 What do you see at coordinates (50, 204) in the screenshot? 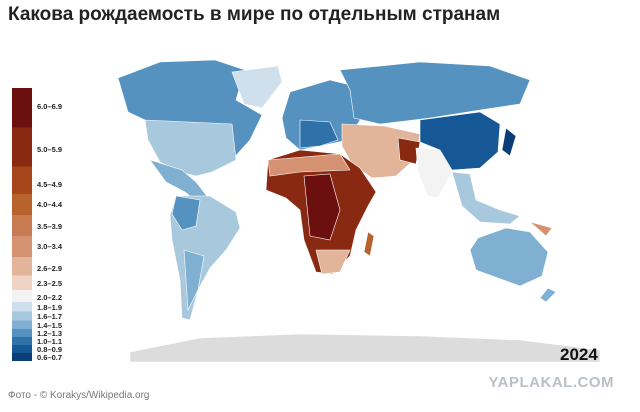
I see `legend-label: 4.0–4.4` at bounding box center [50, 204].